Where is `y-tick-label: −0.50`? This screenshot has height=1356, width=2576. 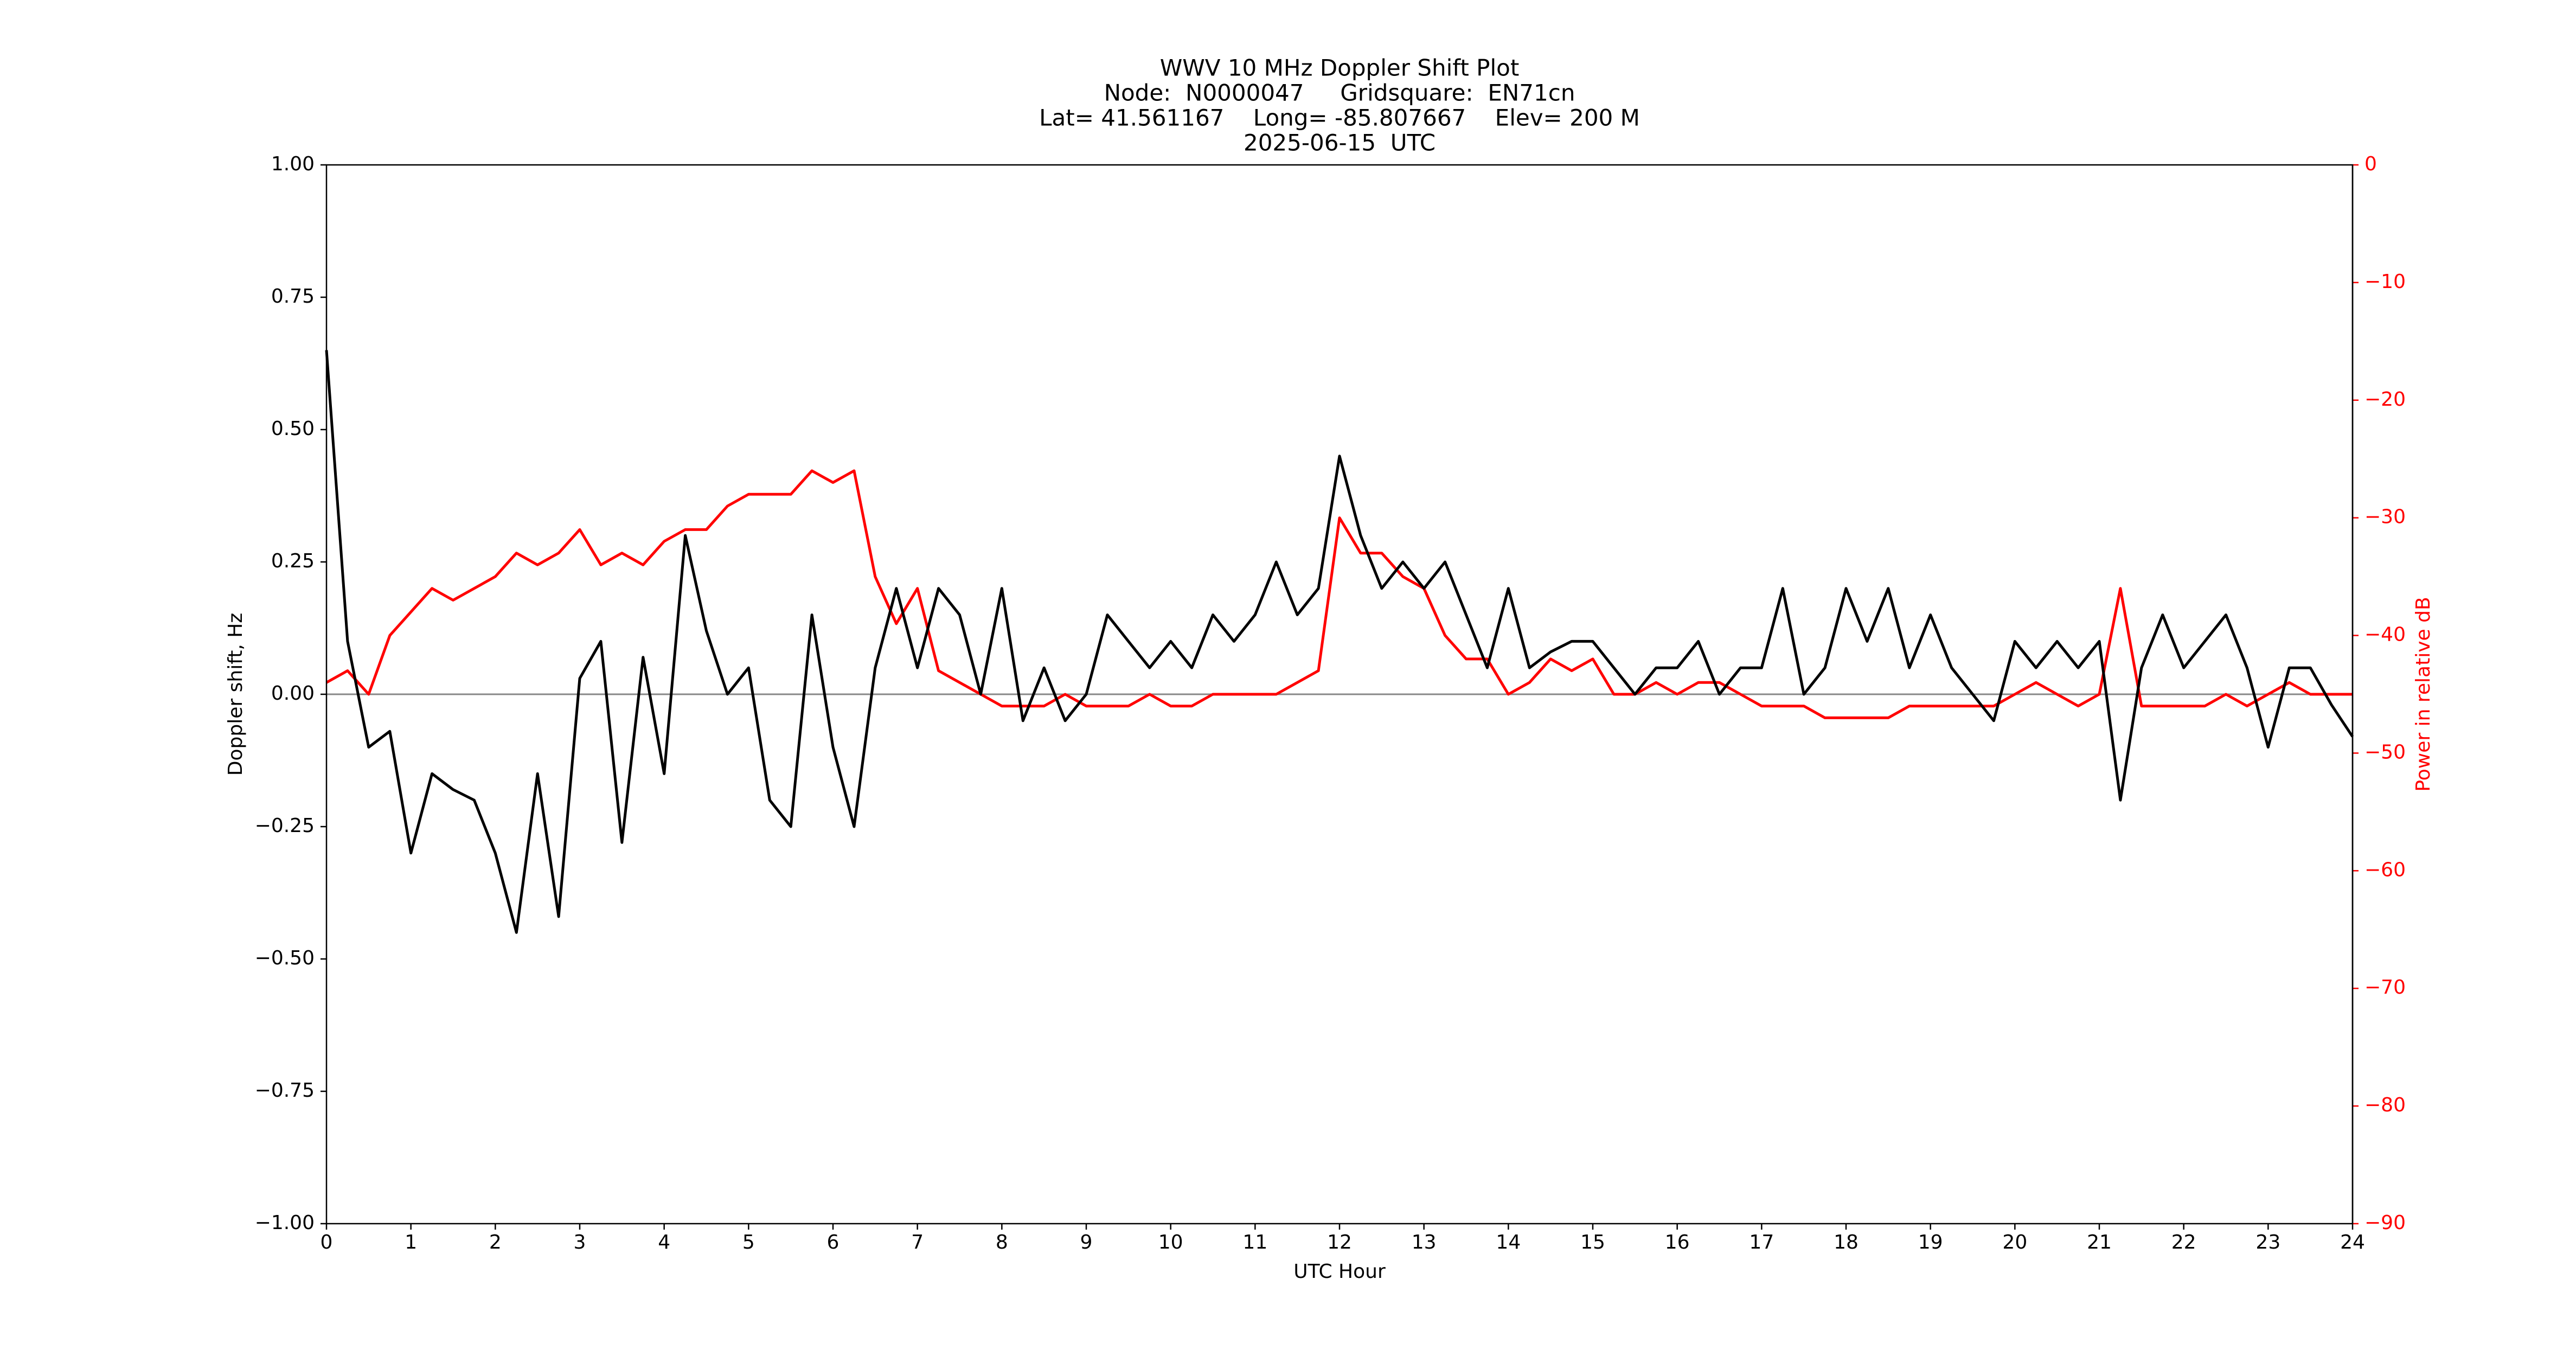
y-tick-label: −0.50 is located at coordinates (285, 958).